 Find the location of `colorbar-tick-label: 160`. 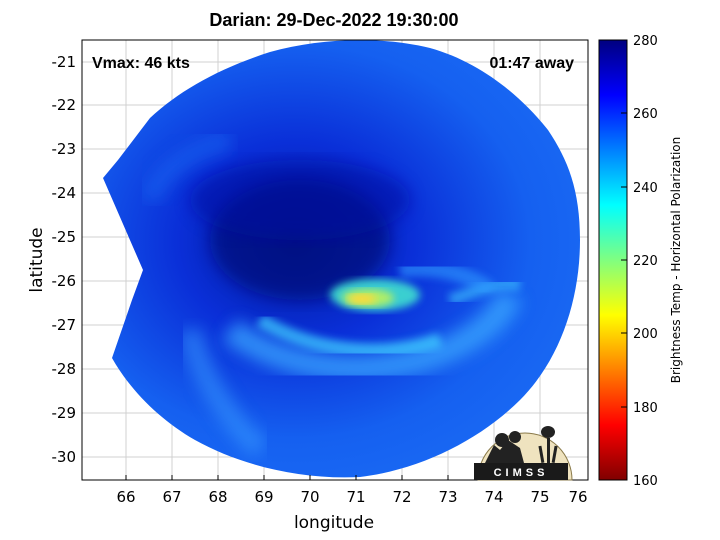

colorbar-tick-label: 160 is located at coordinates (645, 481).